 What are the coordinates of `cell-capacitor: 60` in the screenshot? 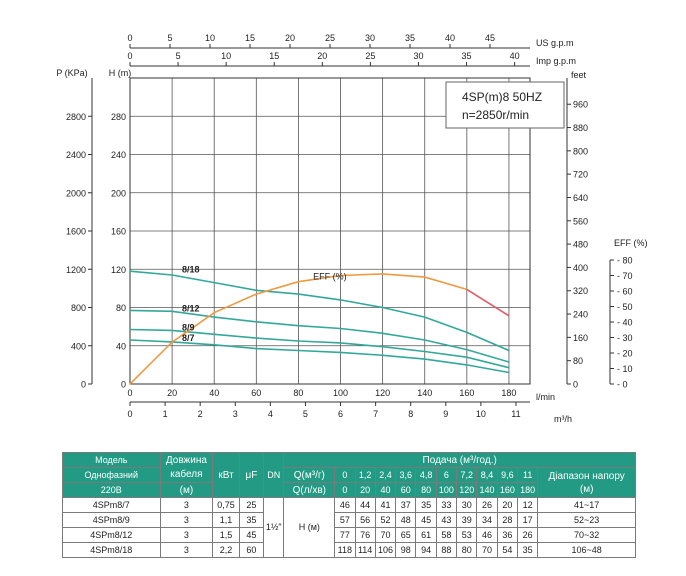 It's located at (251, 550).